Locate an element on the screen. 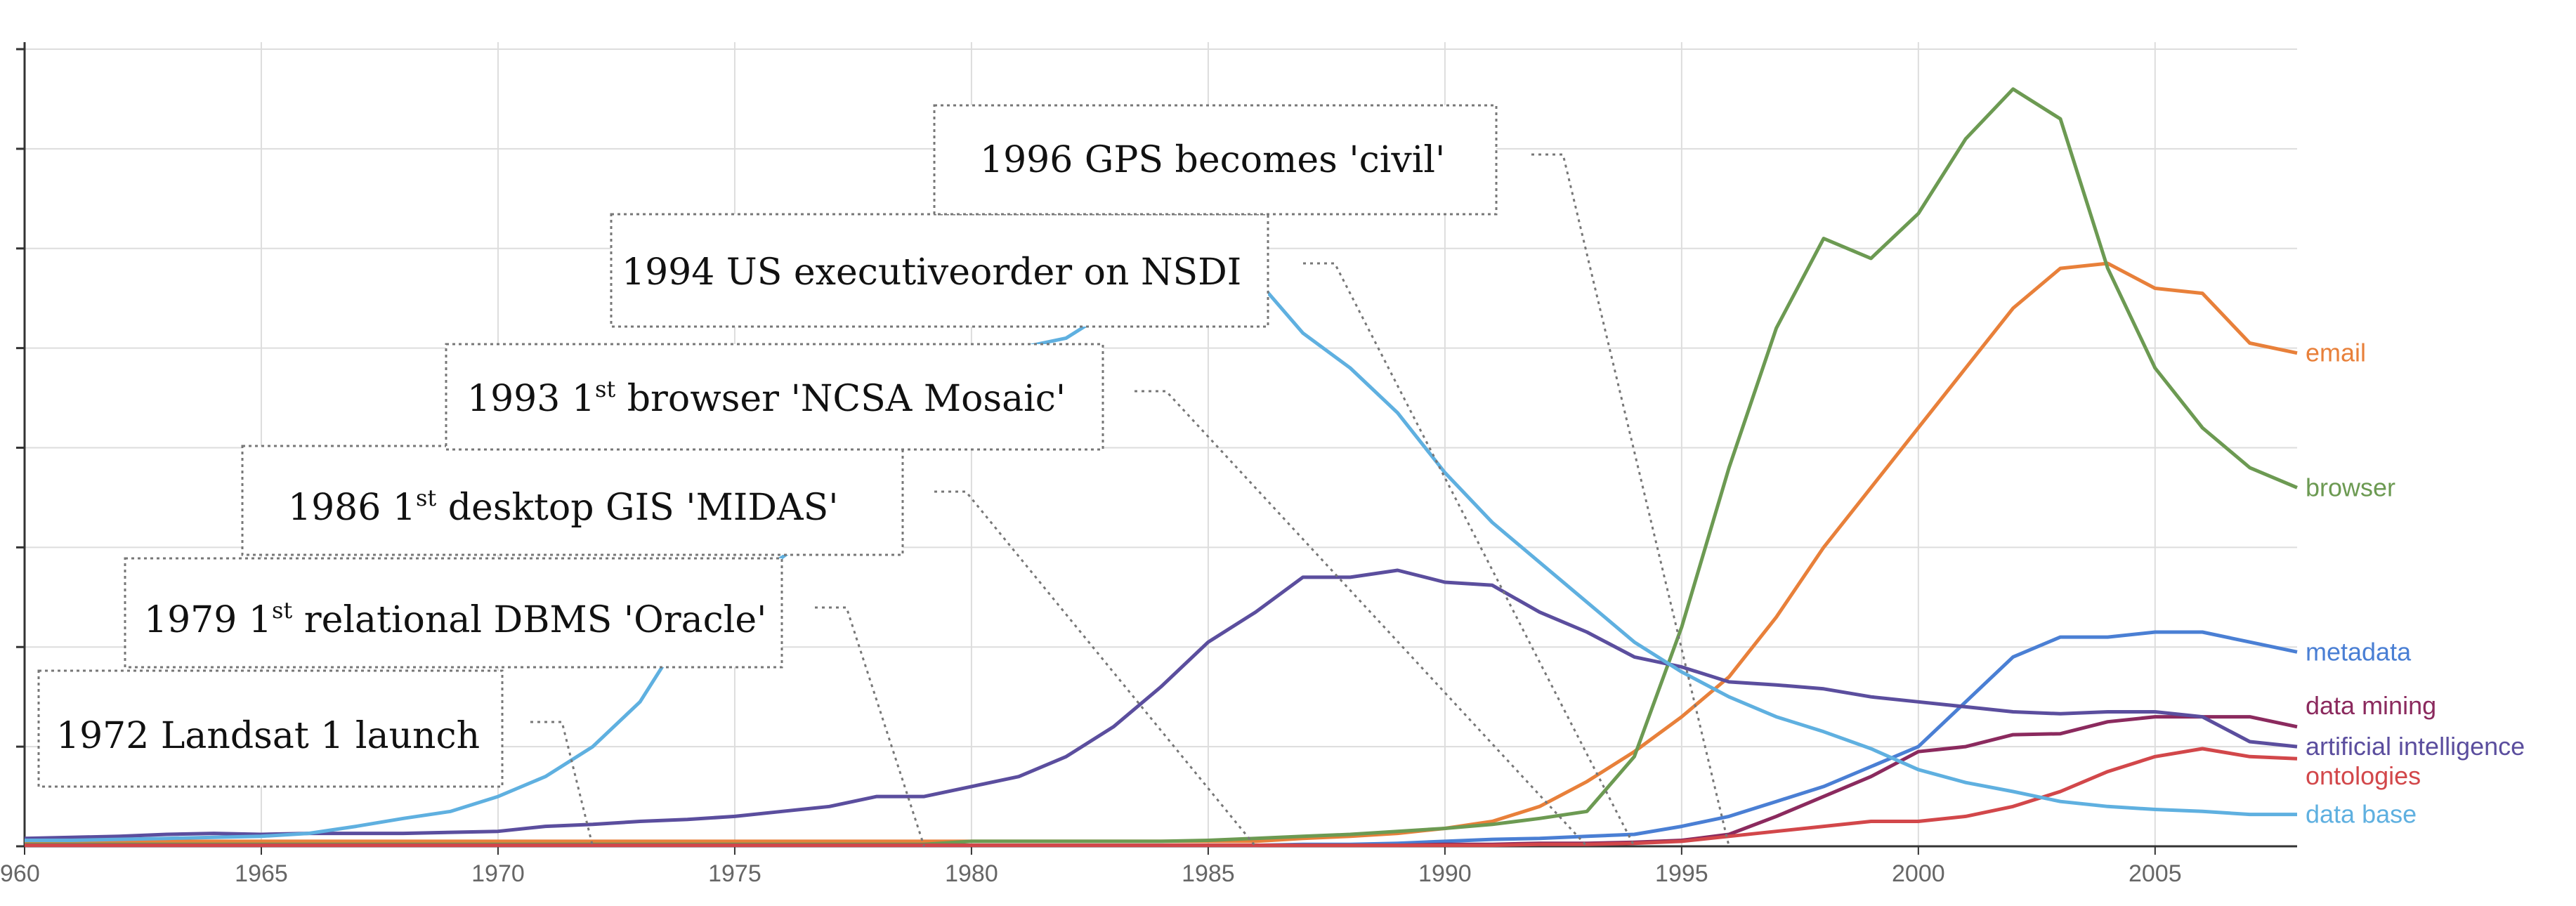  series-label-metadata: metadata is located at coordinates (2359, 651).